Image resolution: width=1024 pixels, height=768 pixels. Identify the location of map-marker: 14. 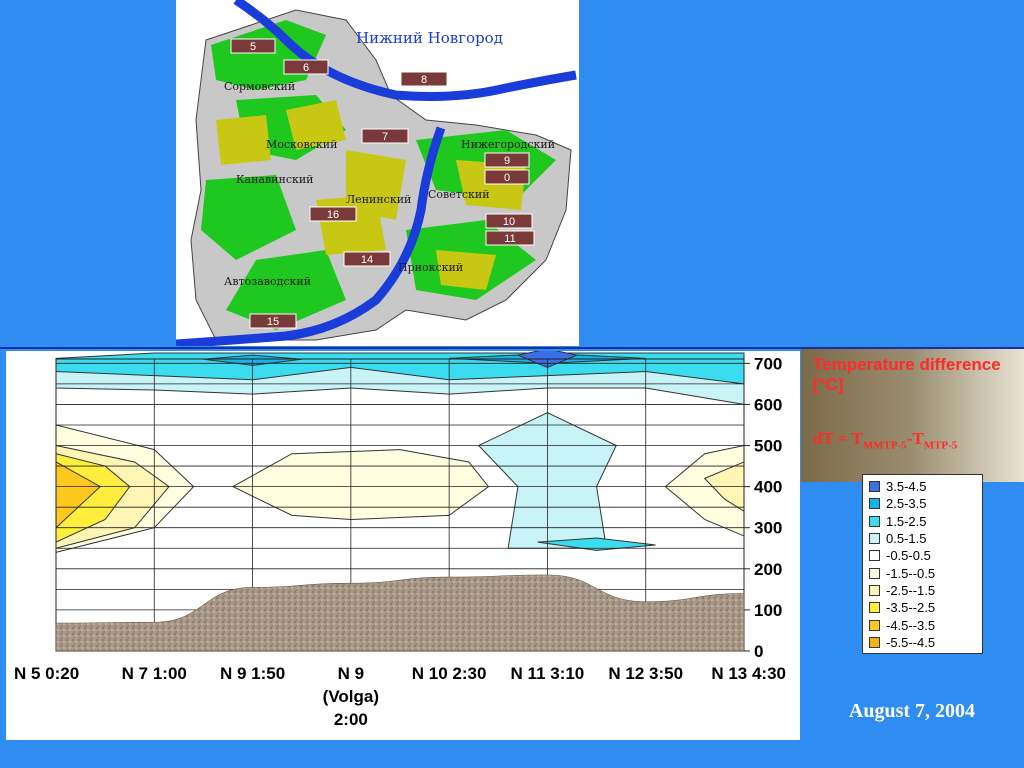
(367, 259).